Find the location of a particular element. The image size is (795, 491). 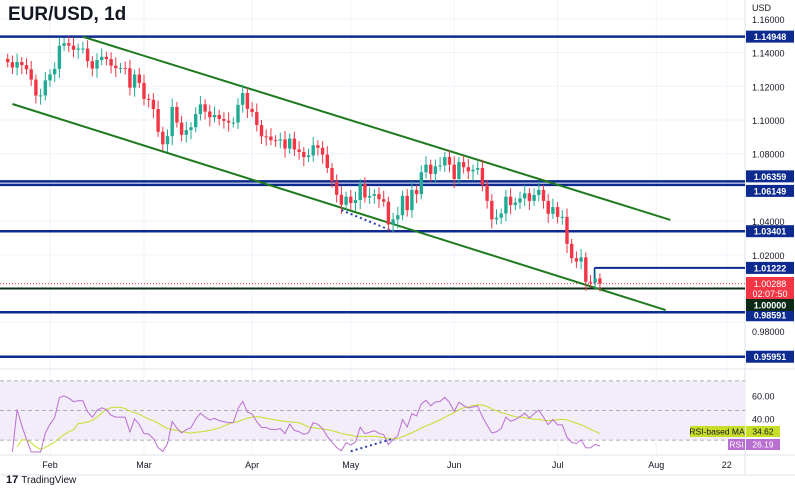

x-tick-label: Jul is located at coordinates (558, 465).